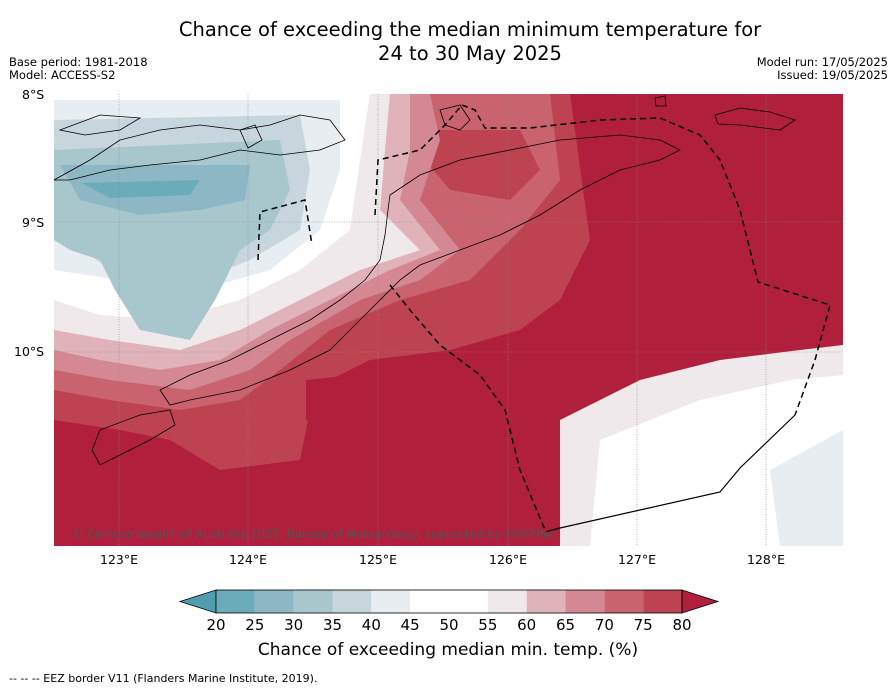 This screenshot has height=690, width=896. Describe the element at coordinates (371, 625) in the screenshot. I see `colorbar-tick-40: 40` at that location.